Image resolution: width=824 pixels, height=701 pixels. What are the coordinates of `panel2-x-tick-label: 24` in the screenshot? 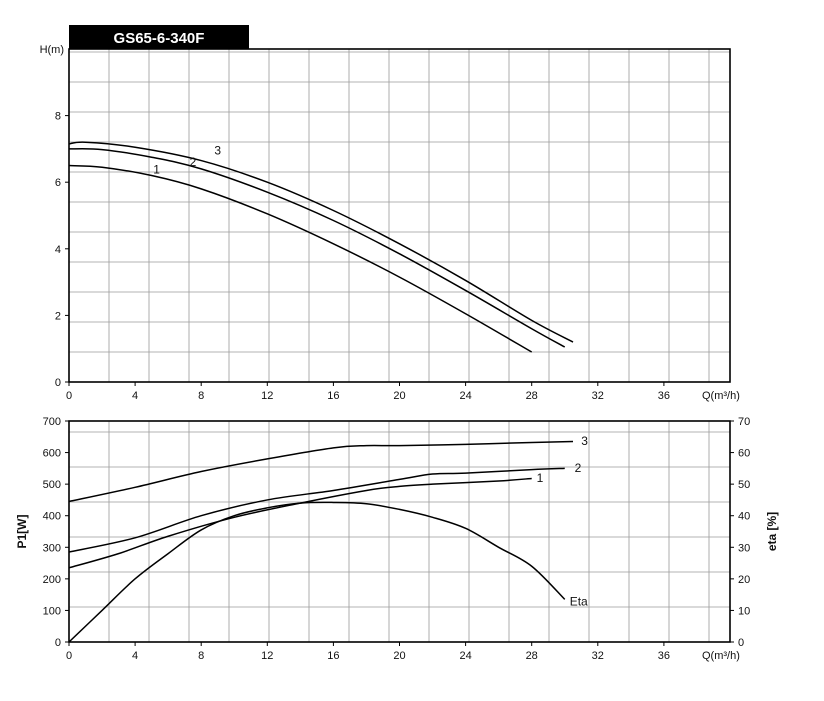 It's located at (465, 656).